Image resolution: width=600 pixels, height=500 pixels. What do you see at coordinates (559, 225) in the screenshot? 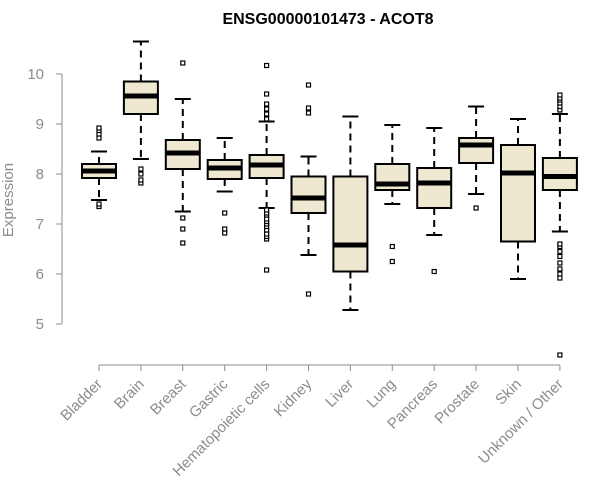
I see `box-unknown-other` at bounding box center [559, 225].